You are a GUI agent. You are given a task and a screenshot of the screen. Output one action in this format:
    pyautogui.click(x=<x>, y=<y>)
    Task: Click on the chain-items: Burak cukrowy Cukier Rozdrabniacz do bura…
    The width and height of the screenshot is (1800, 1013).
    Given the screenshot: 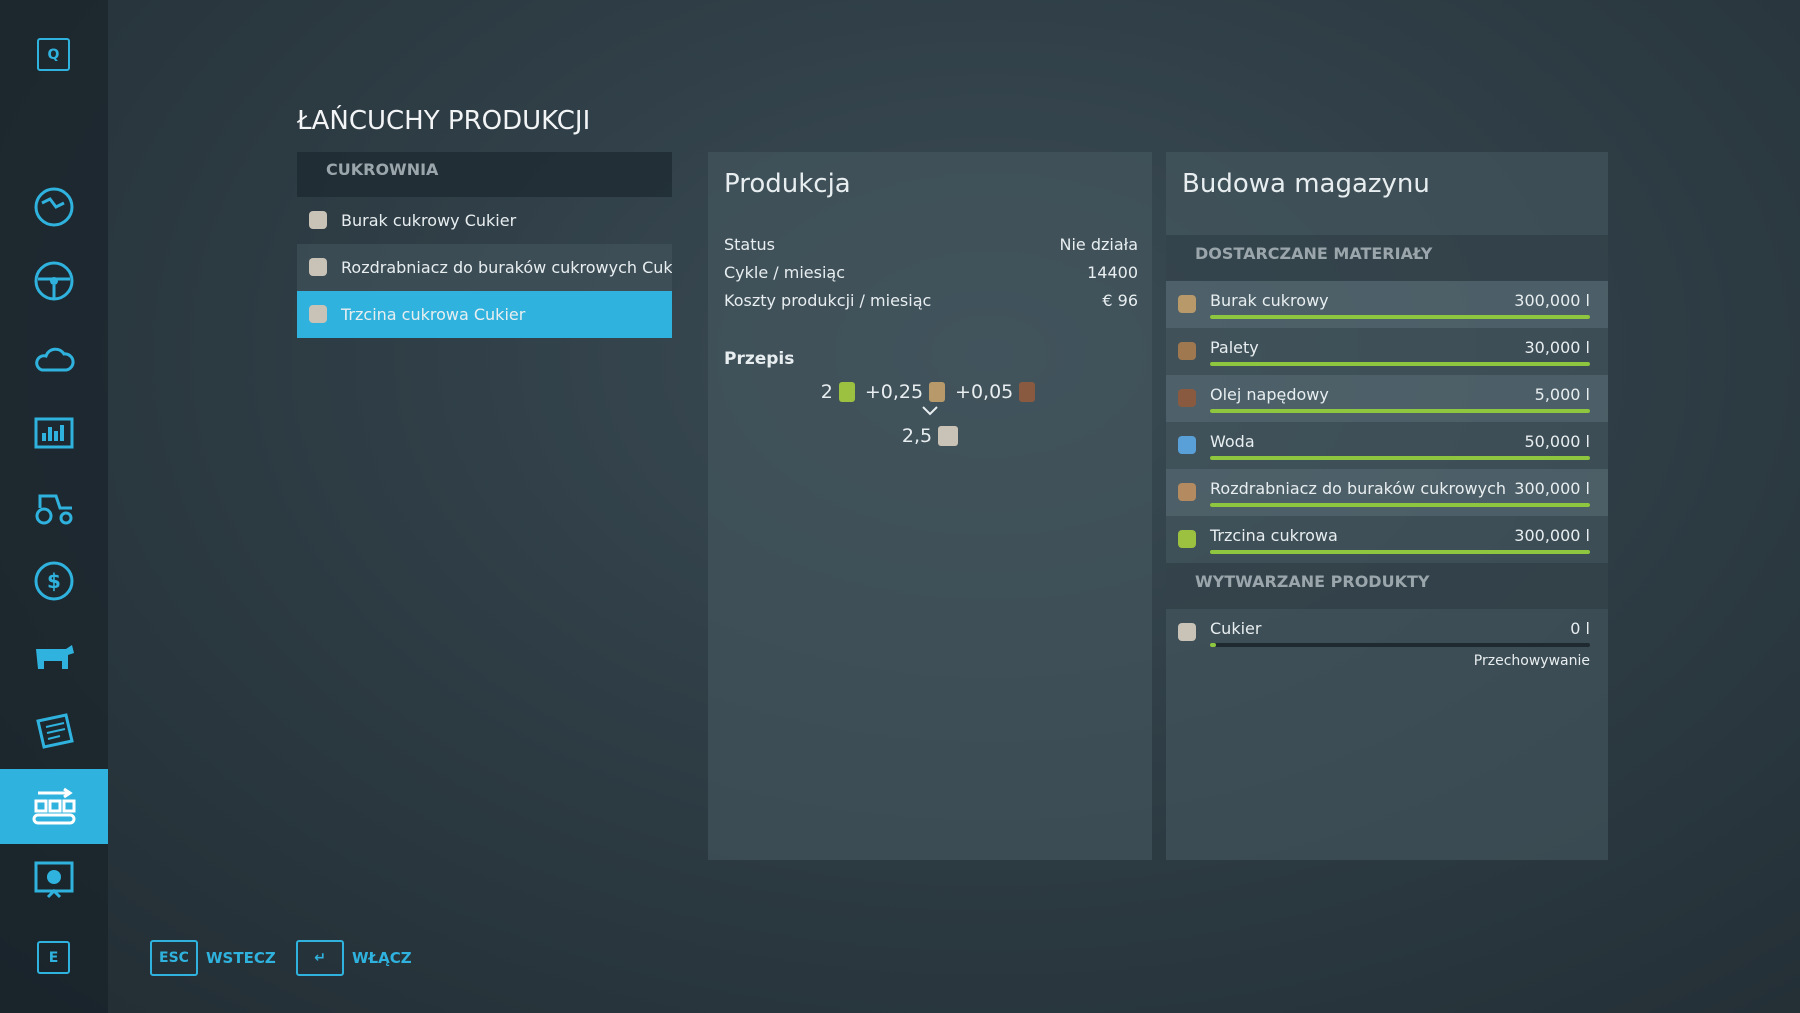 What is the action you would take?
    pyautogui.click(x=484, y=267)
    